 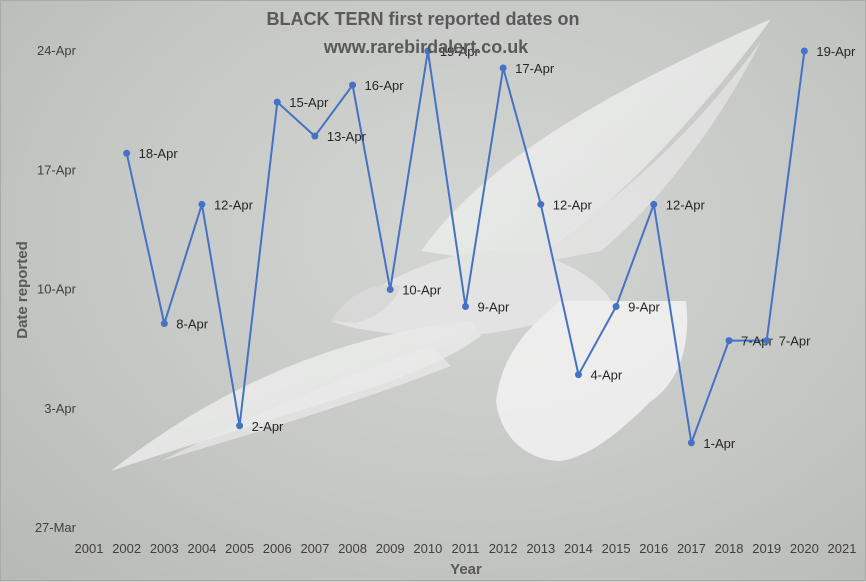 I want to click on x-tick-label: 2017, so click(x=691, y=548).